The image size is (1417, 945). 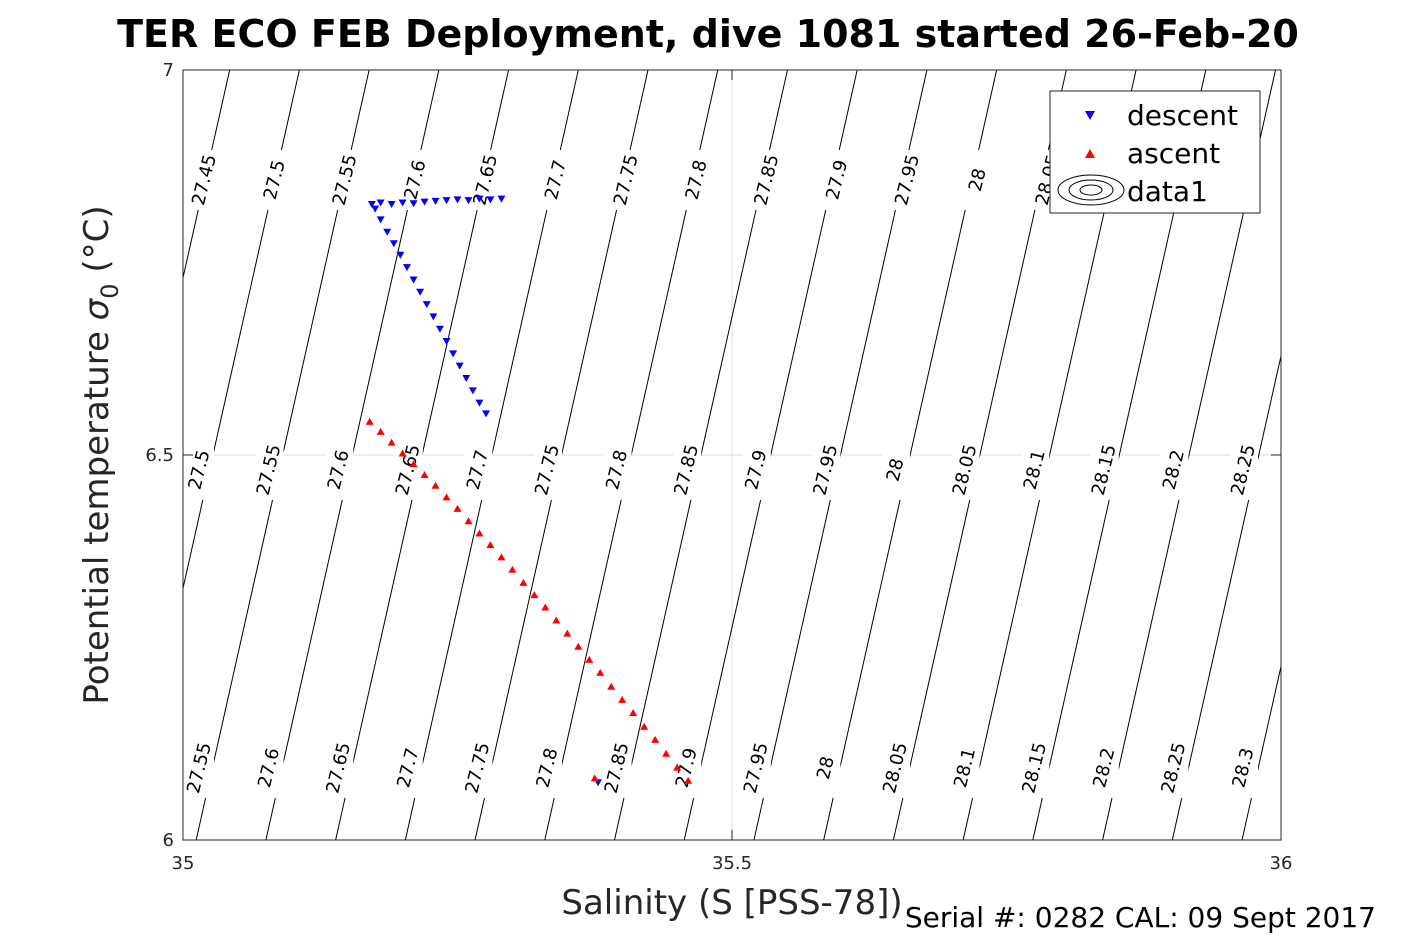 I want to click on legend-label-descent: descent, so click(x=1182, y=115).